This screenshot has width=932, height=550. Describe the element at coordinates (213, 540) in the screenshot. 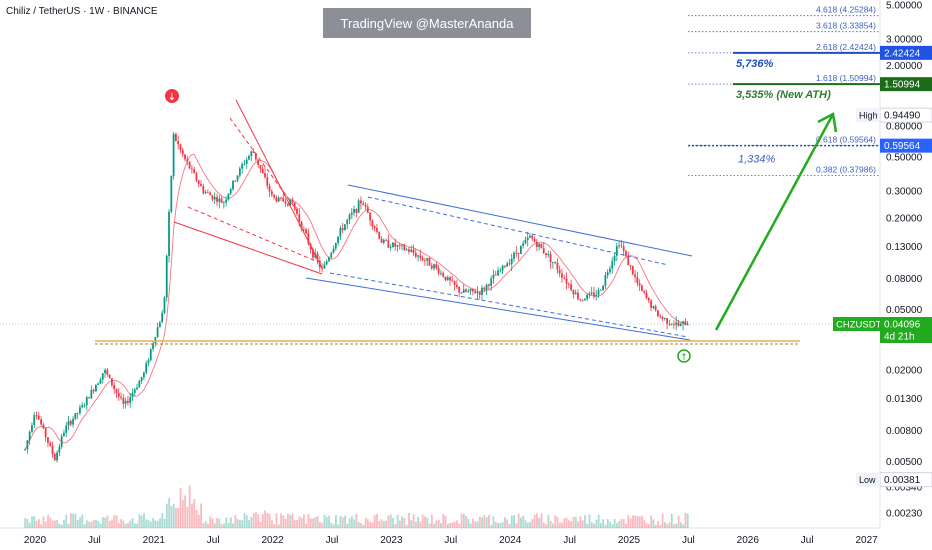

I see `x-tick-label: Jul` at that location.